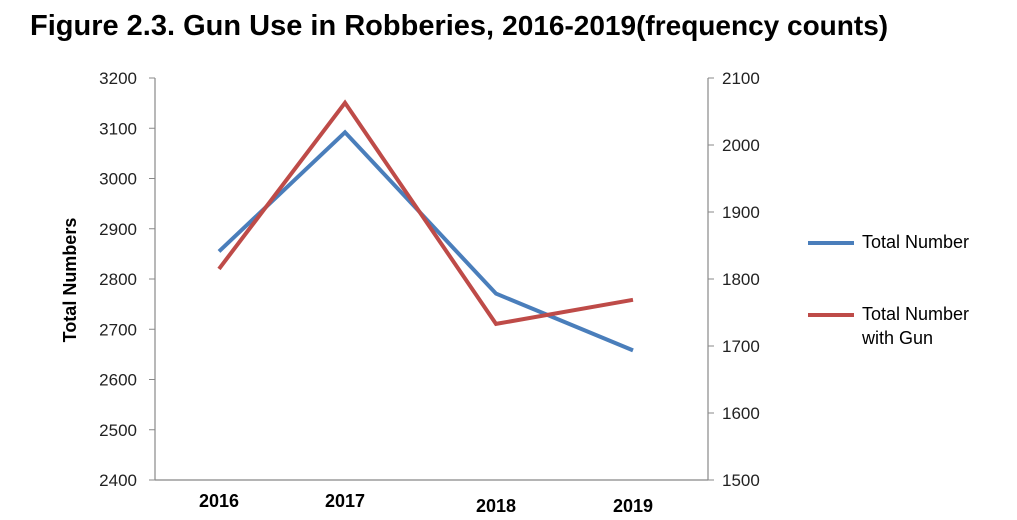  What do you see at coordinates (741, 212) in the screenshot?
I see `y-right-tick-label: 1900` at bounding box center [741, 212].